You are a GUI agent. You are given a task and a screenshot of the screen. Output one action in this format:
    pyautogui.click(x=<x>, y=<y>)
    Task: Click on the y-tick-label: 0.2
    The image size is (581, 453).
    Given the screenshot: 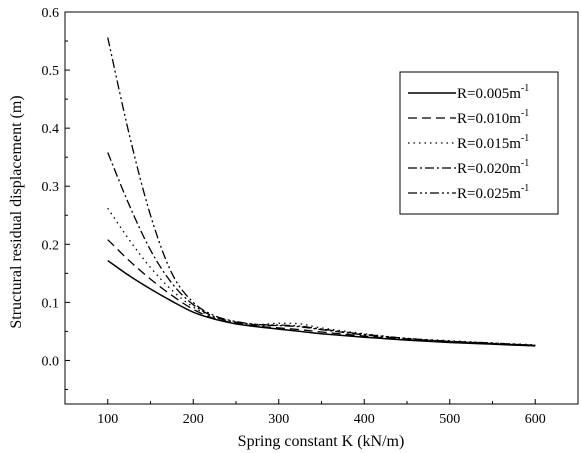 What is the action you would take?
    pyautogui.click(x=51, y=245)
    